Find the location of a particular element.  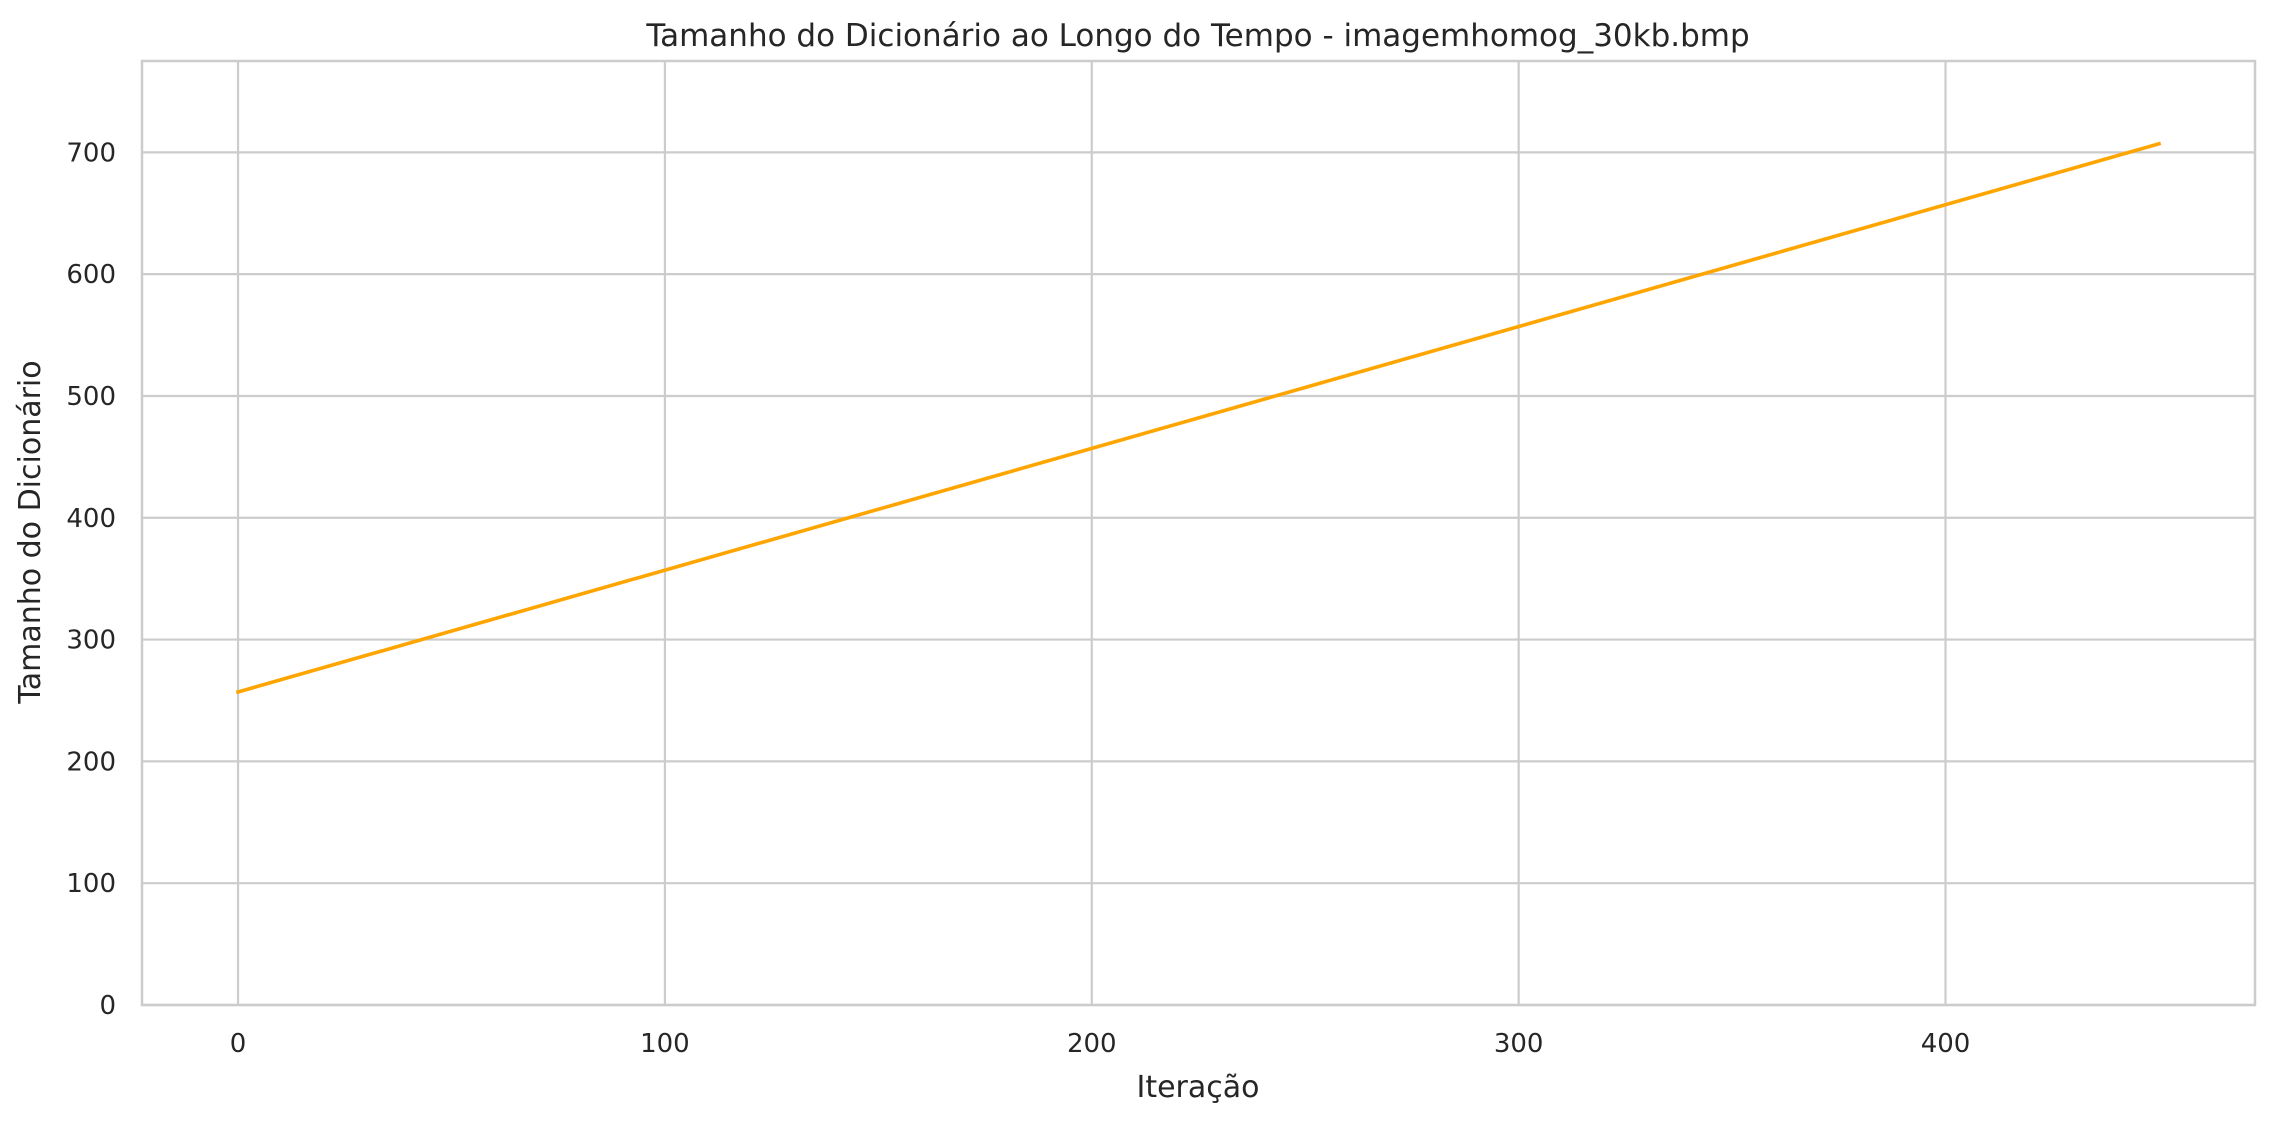

x-tick-labels: 0 100 200 300 400 is located at coordinates (1100, 1044).